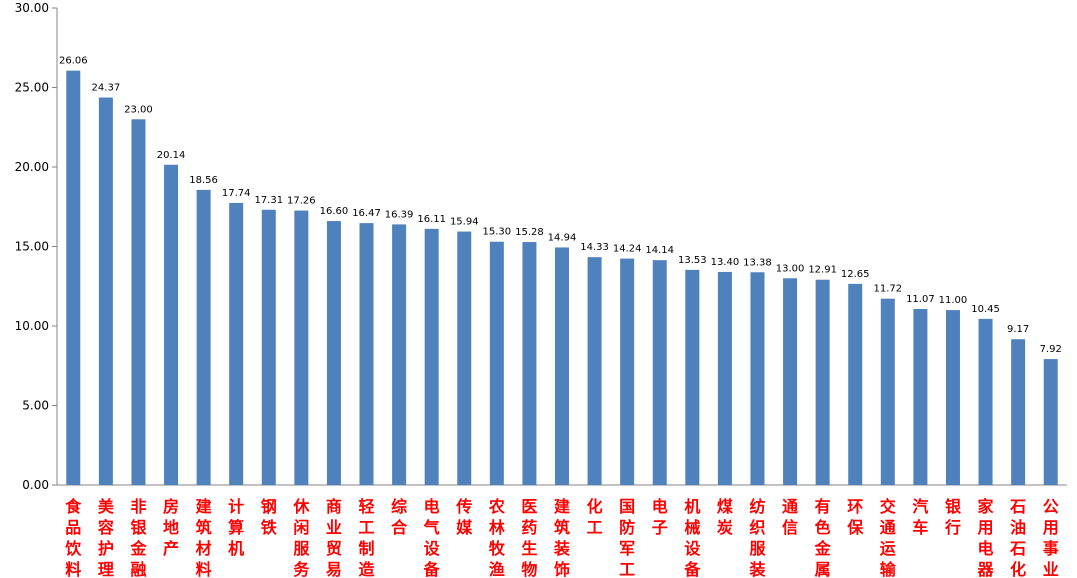  Describe the element at coordinates (725, 517) in the screenshot. I see `x-tick-label: 煤炭` at that location.